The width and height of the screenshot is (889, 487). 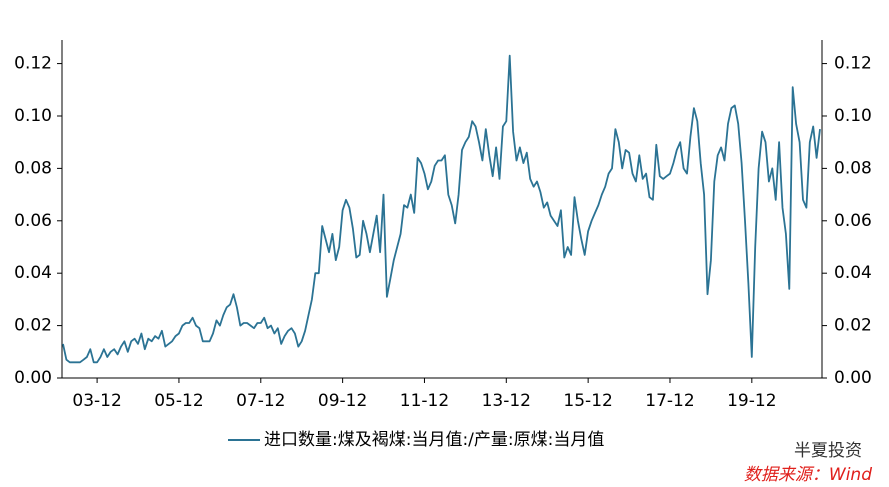 What do you see at coordinates (587, 401) in the screenshot?
I see `x-tick-label: 15-12` at bounding box center [587, 401].